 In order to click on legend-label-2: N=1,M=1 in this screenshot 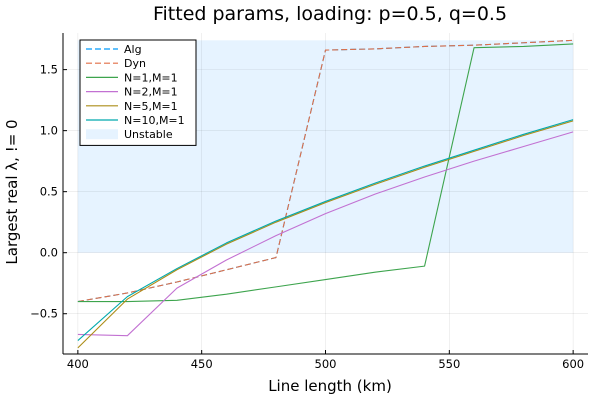, I will do `click(151, 77)`.